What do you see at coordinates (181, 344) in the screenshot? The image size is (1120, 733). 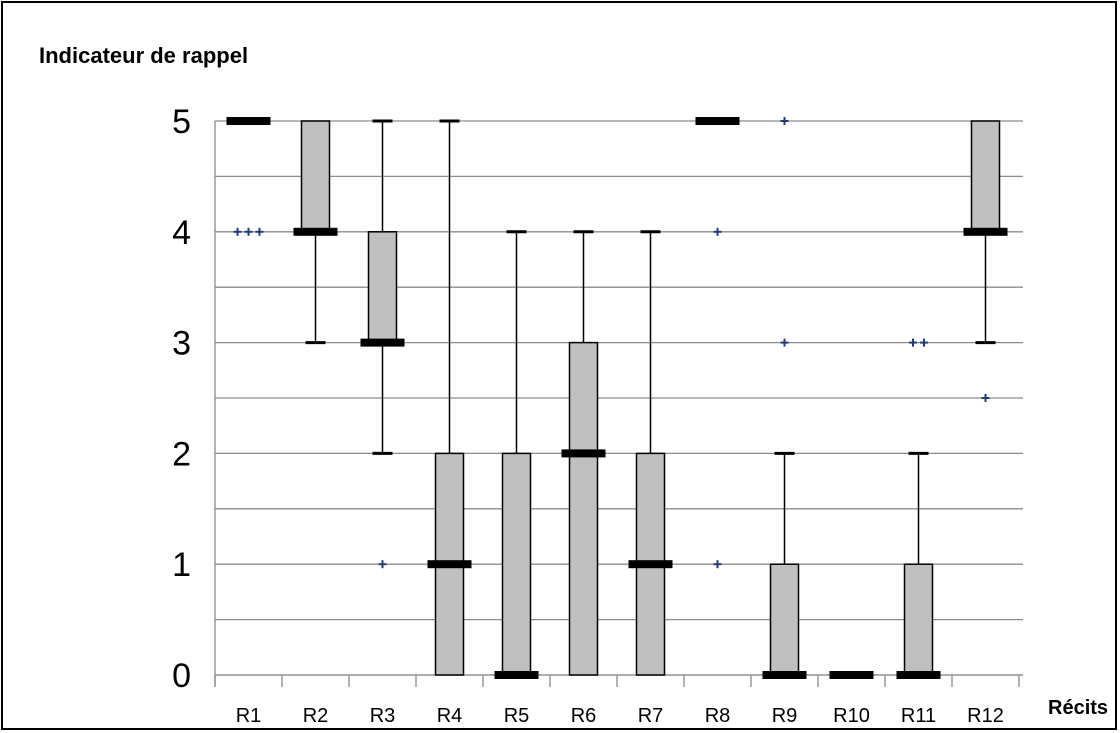 I see `y-tick-label: 3` at bounding box center [181, 344].